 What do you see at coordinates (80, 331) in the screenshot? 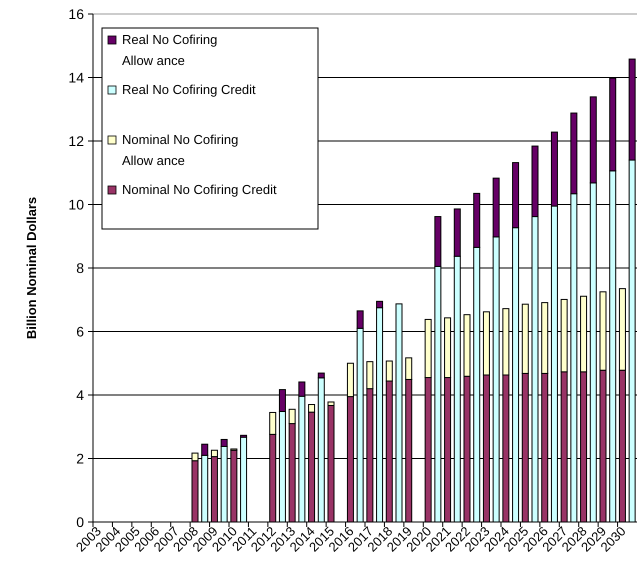
I see `y-tick-label: 6` at bounding box center [80, 331].